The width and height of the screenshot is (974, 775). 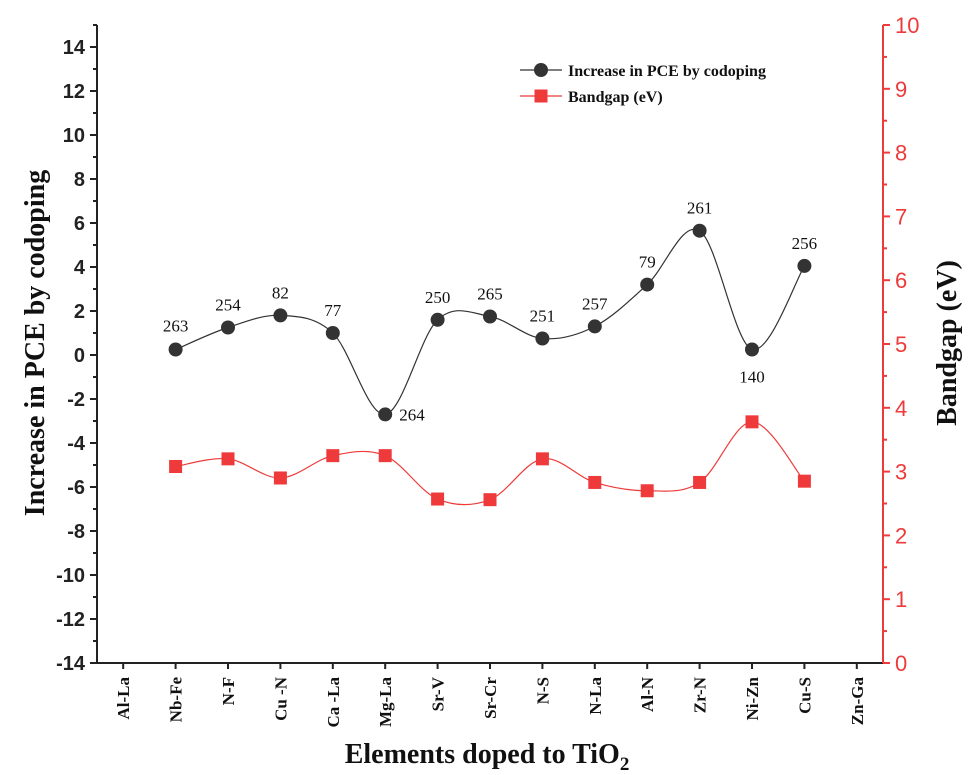 I want to click on y-left-tick-label: -12, so click(x=70, y=620).